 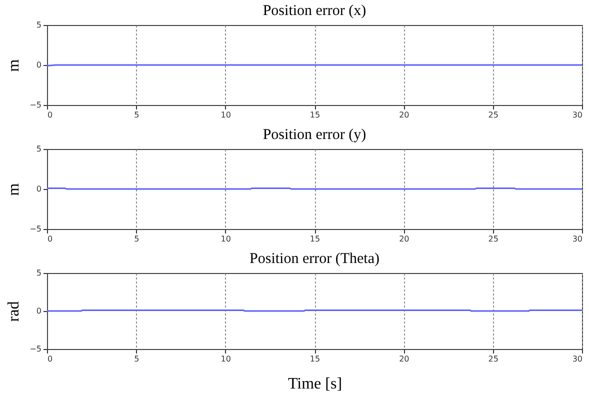 I want to click on chart-title: Position error (x), so click(x=314, y=11).